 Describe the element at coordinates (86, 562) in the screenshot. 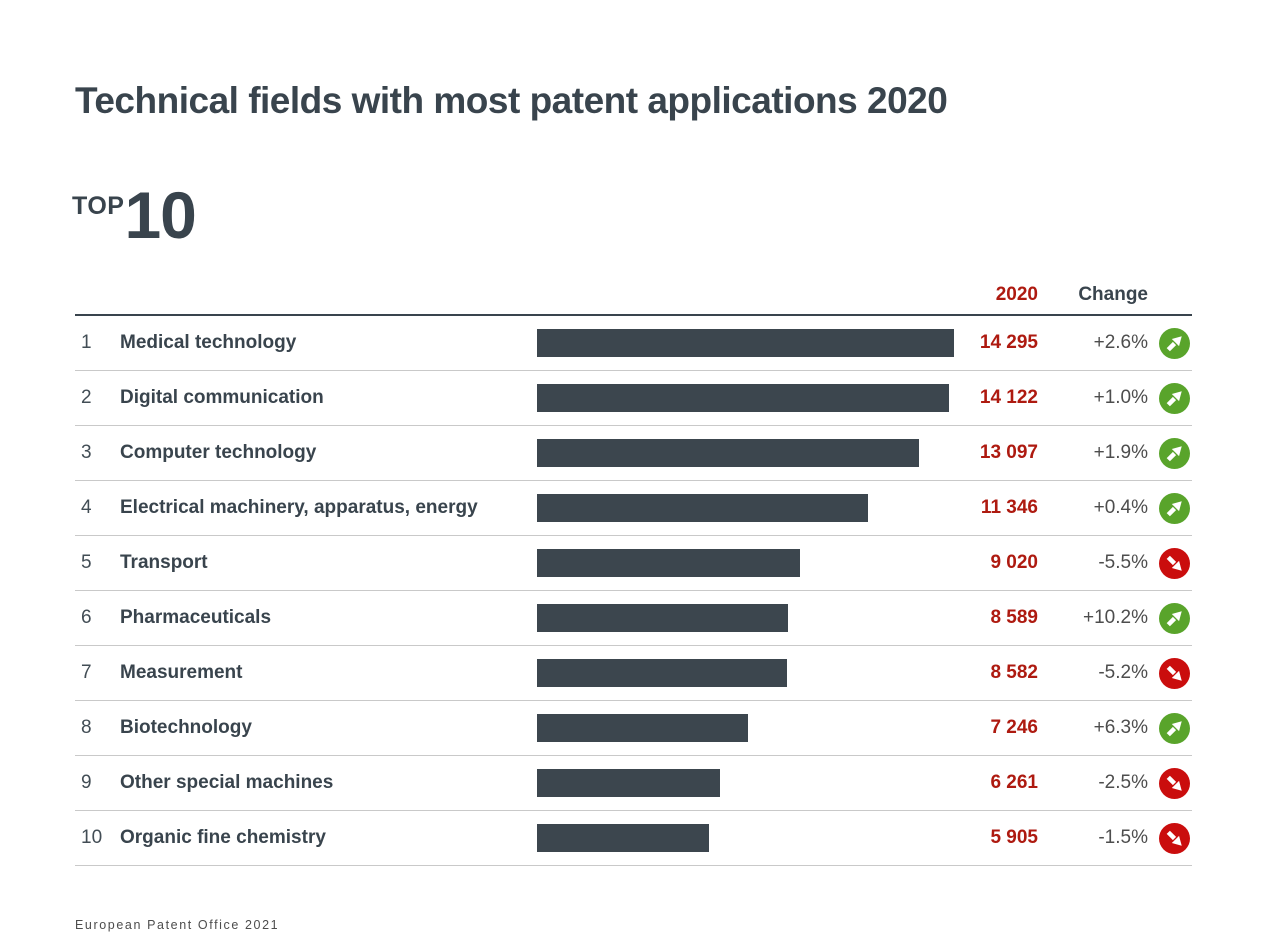

I see `rank-number: 5` at that location.